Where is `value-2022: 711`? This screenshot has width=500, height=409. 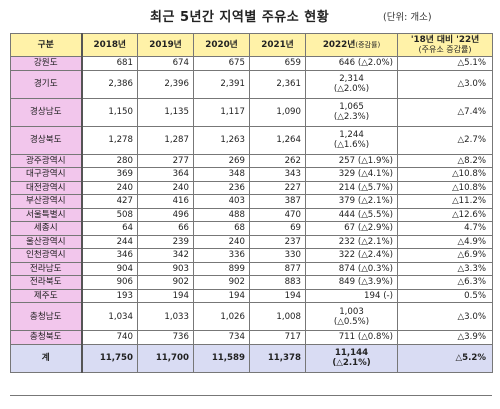
value-2022: 711 is located at coordinates (347, 337).